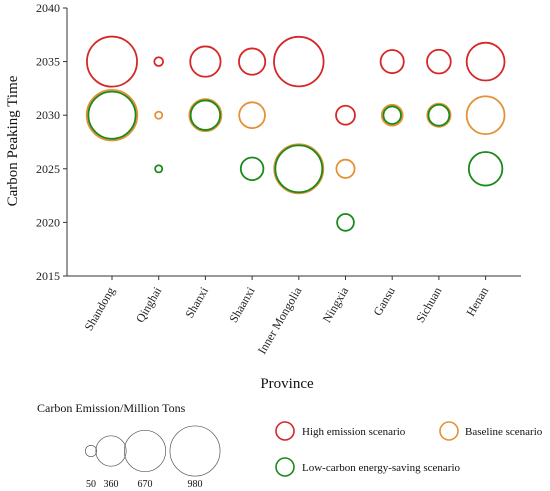 The height and width of the screenshot is (491, 550). I want to click on y-tick-label: 2020, so click(48, 222).